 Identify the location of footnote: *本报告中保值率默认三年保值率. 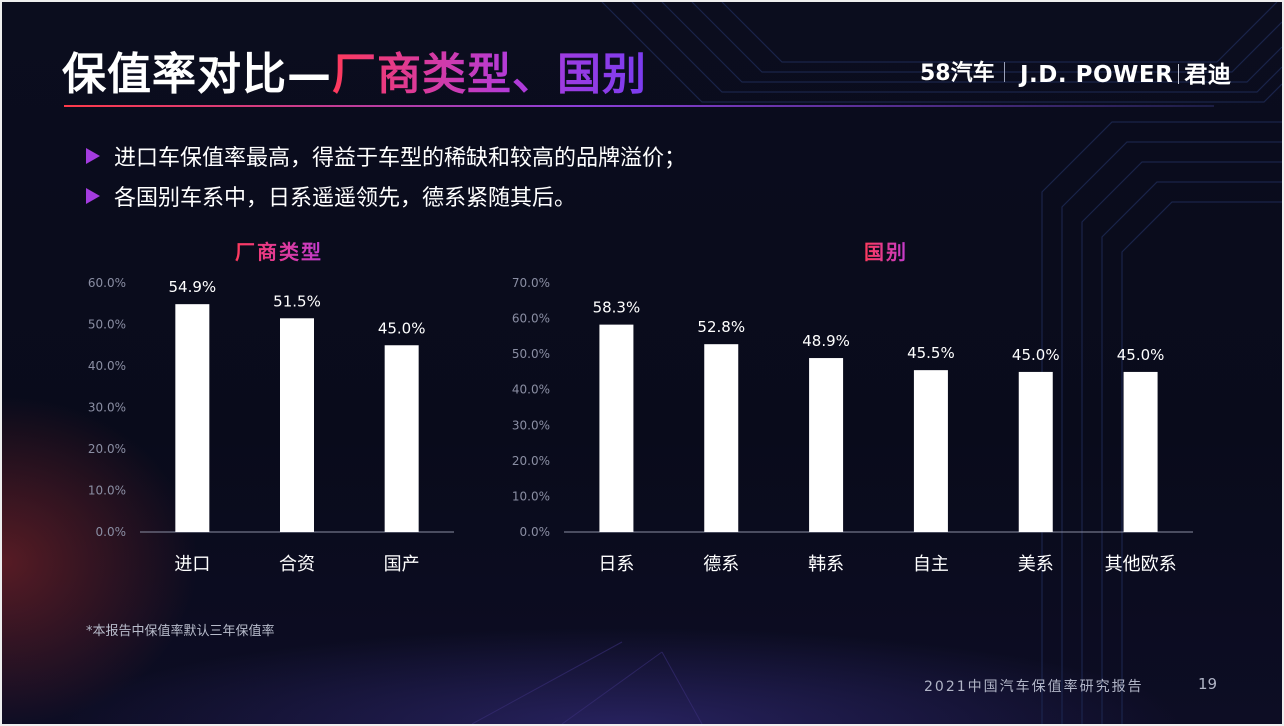
(180, 631).